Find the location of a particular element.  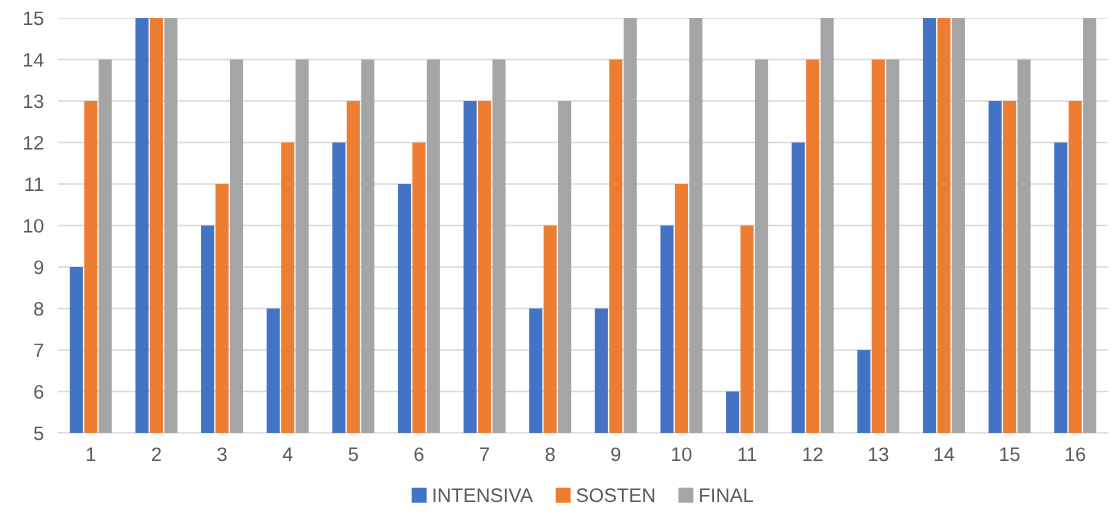

legend-label: SOSTEN is located at coordinates (615, 495).